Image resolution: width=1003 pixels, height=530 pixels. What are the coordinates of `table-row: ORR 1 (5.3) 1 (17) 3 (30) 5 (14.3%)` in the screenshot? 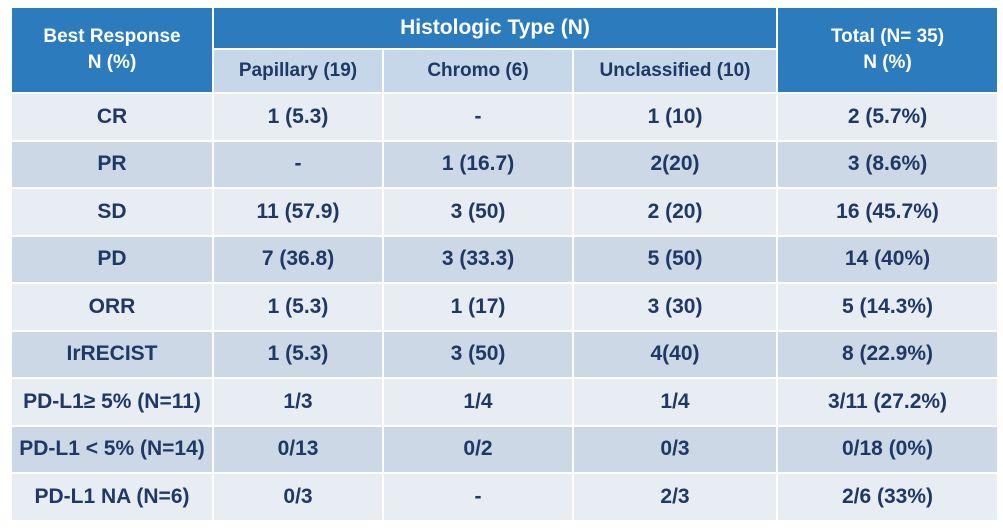 It's located at (505, 307).